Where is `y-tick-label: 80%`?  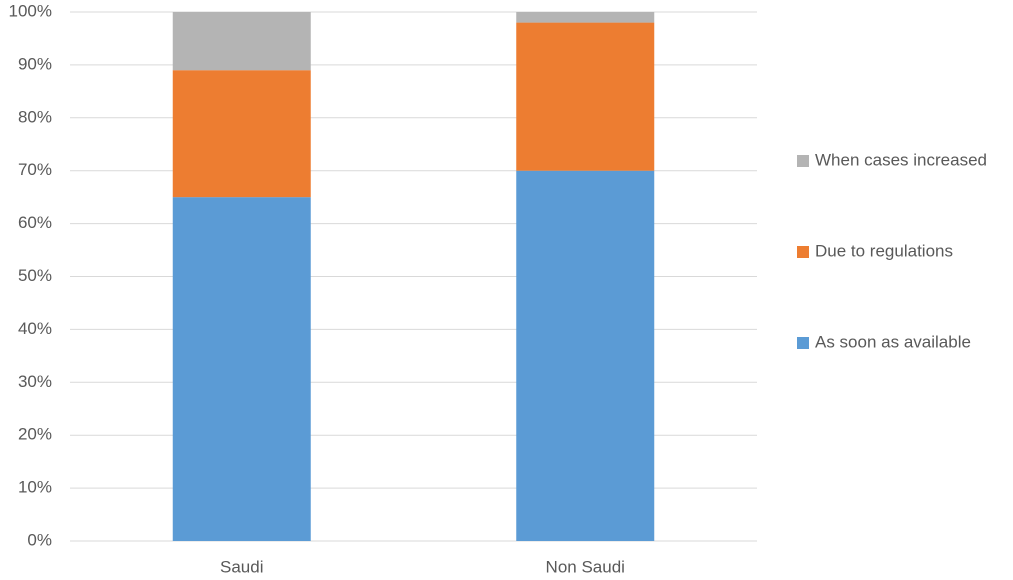
y-tick-label: 80% is located at coordinates (35, 116).